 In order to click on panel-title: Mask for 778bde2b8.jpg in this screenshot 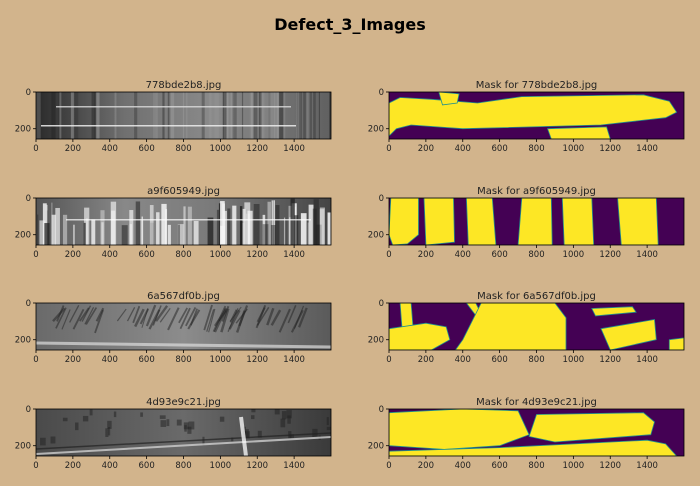, I will do `click(537, 85)`.